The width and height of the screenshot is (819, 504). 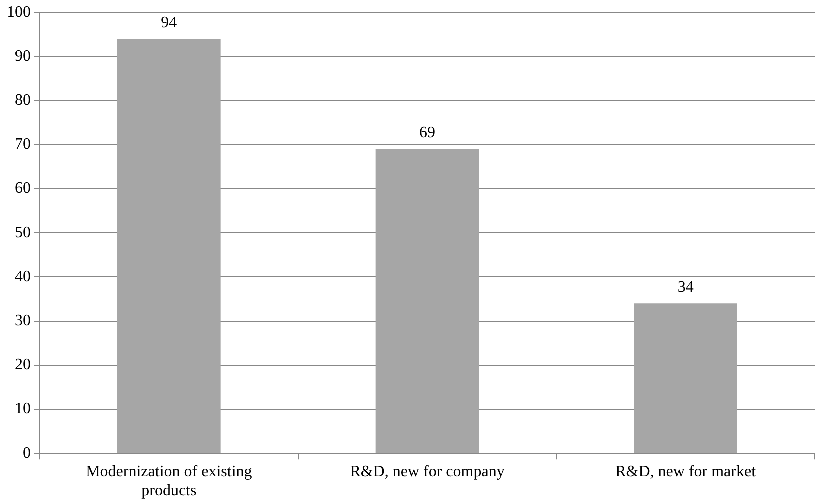 I want to click on data-label: 94, so click(x=169, y=23).